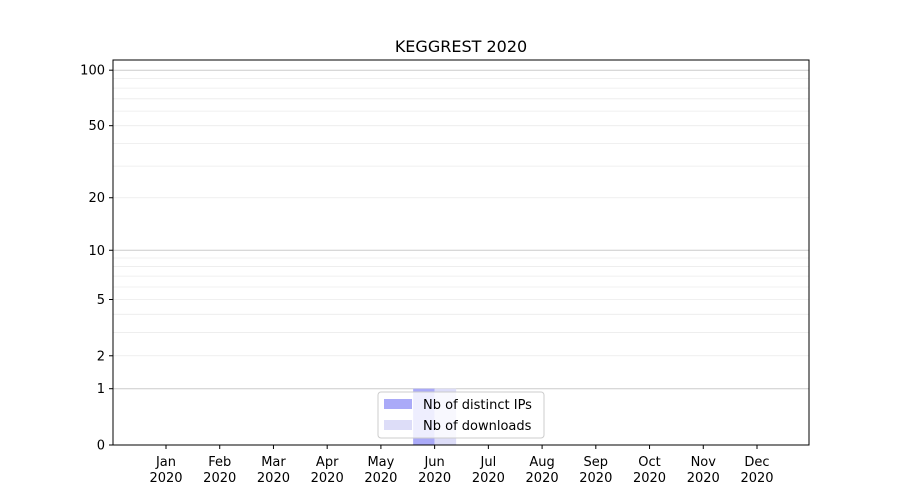 The height and width of the screenshot is (504, 900). What do you see at coordinates (101, 446) in the screenshot?
I see `y-tick-label: 0` at bounding box center [101, 446].